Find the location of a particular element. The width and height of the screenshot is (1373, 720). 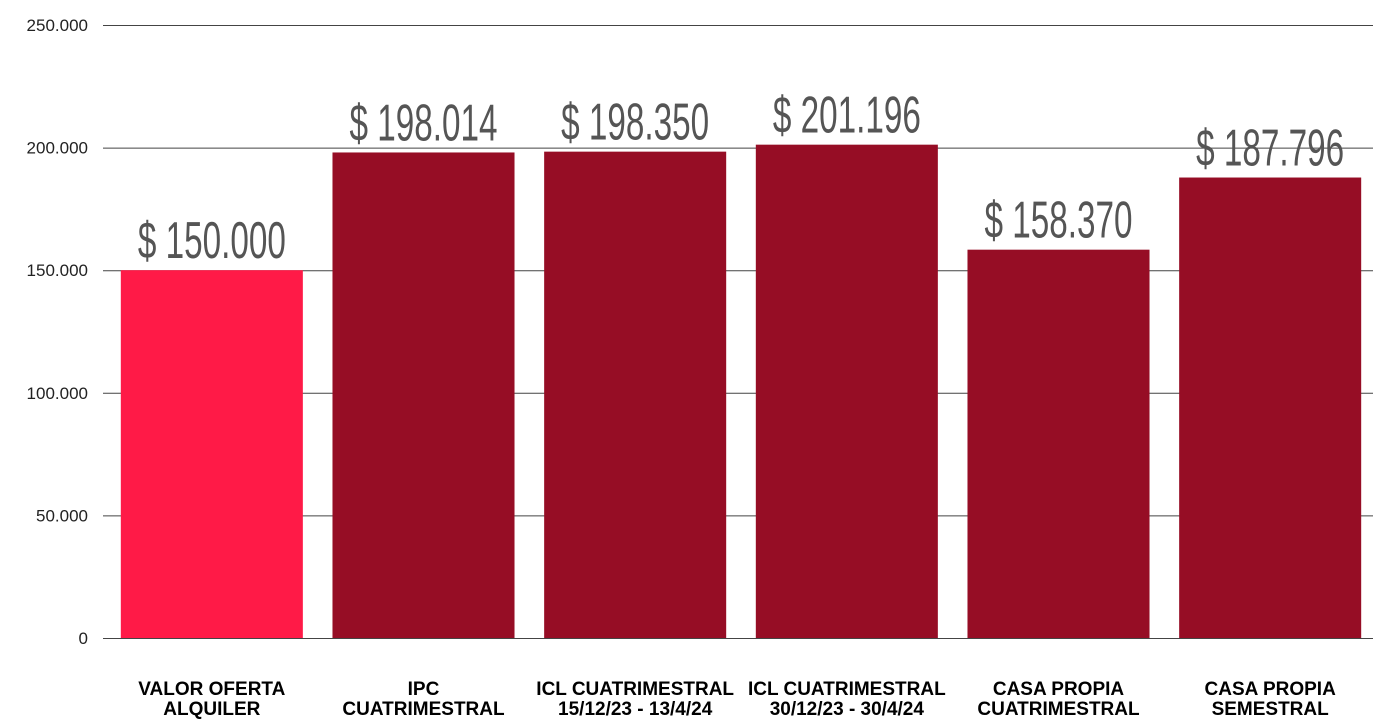

data-label: $ 201.196 is located at coordinates (847, 116).